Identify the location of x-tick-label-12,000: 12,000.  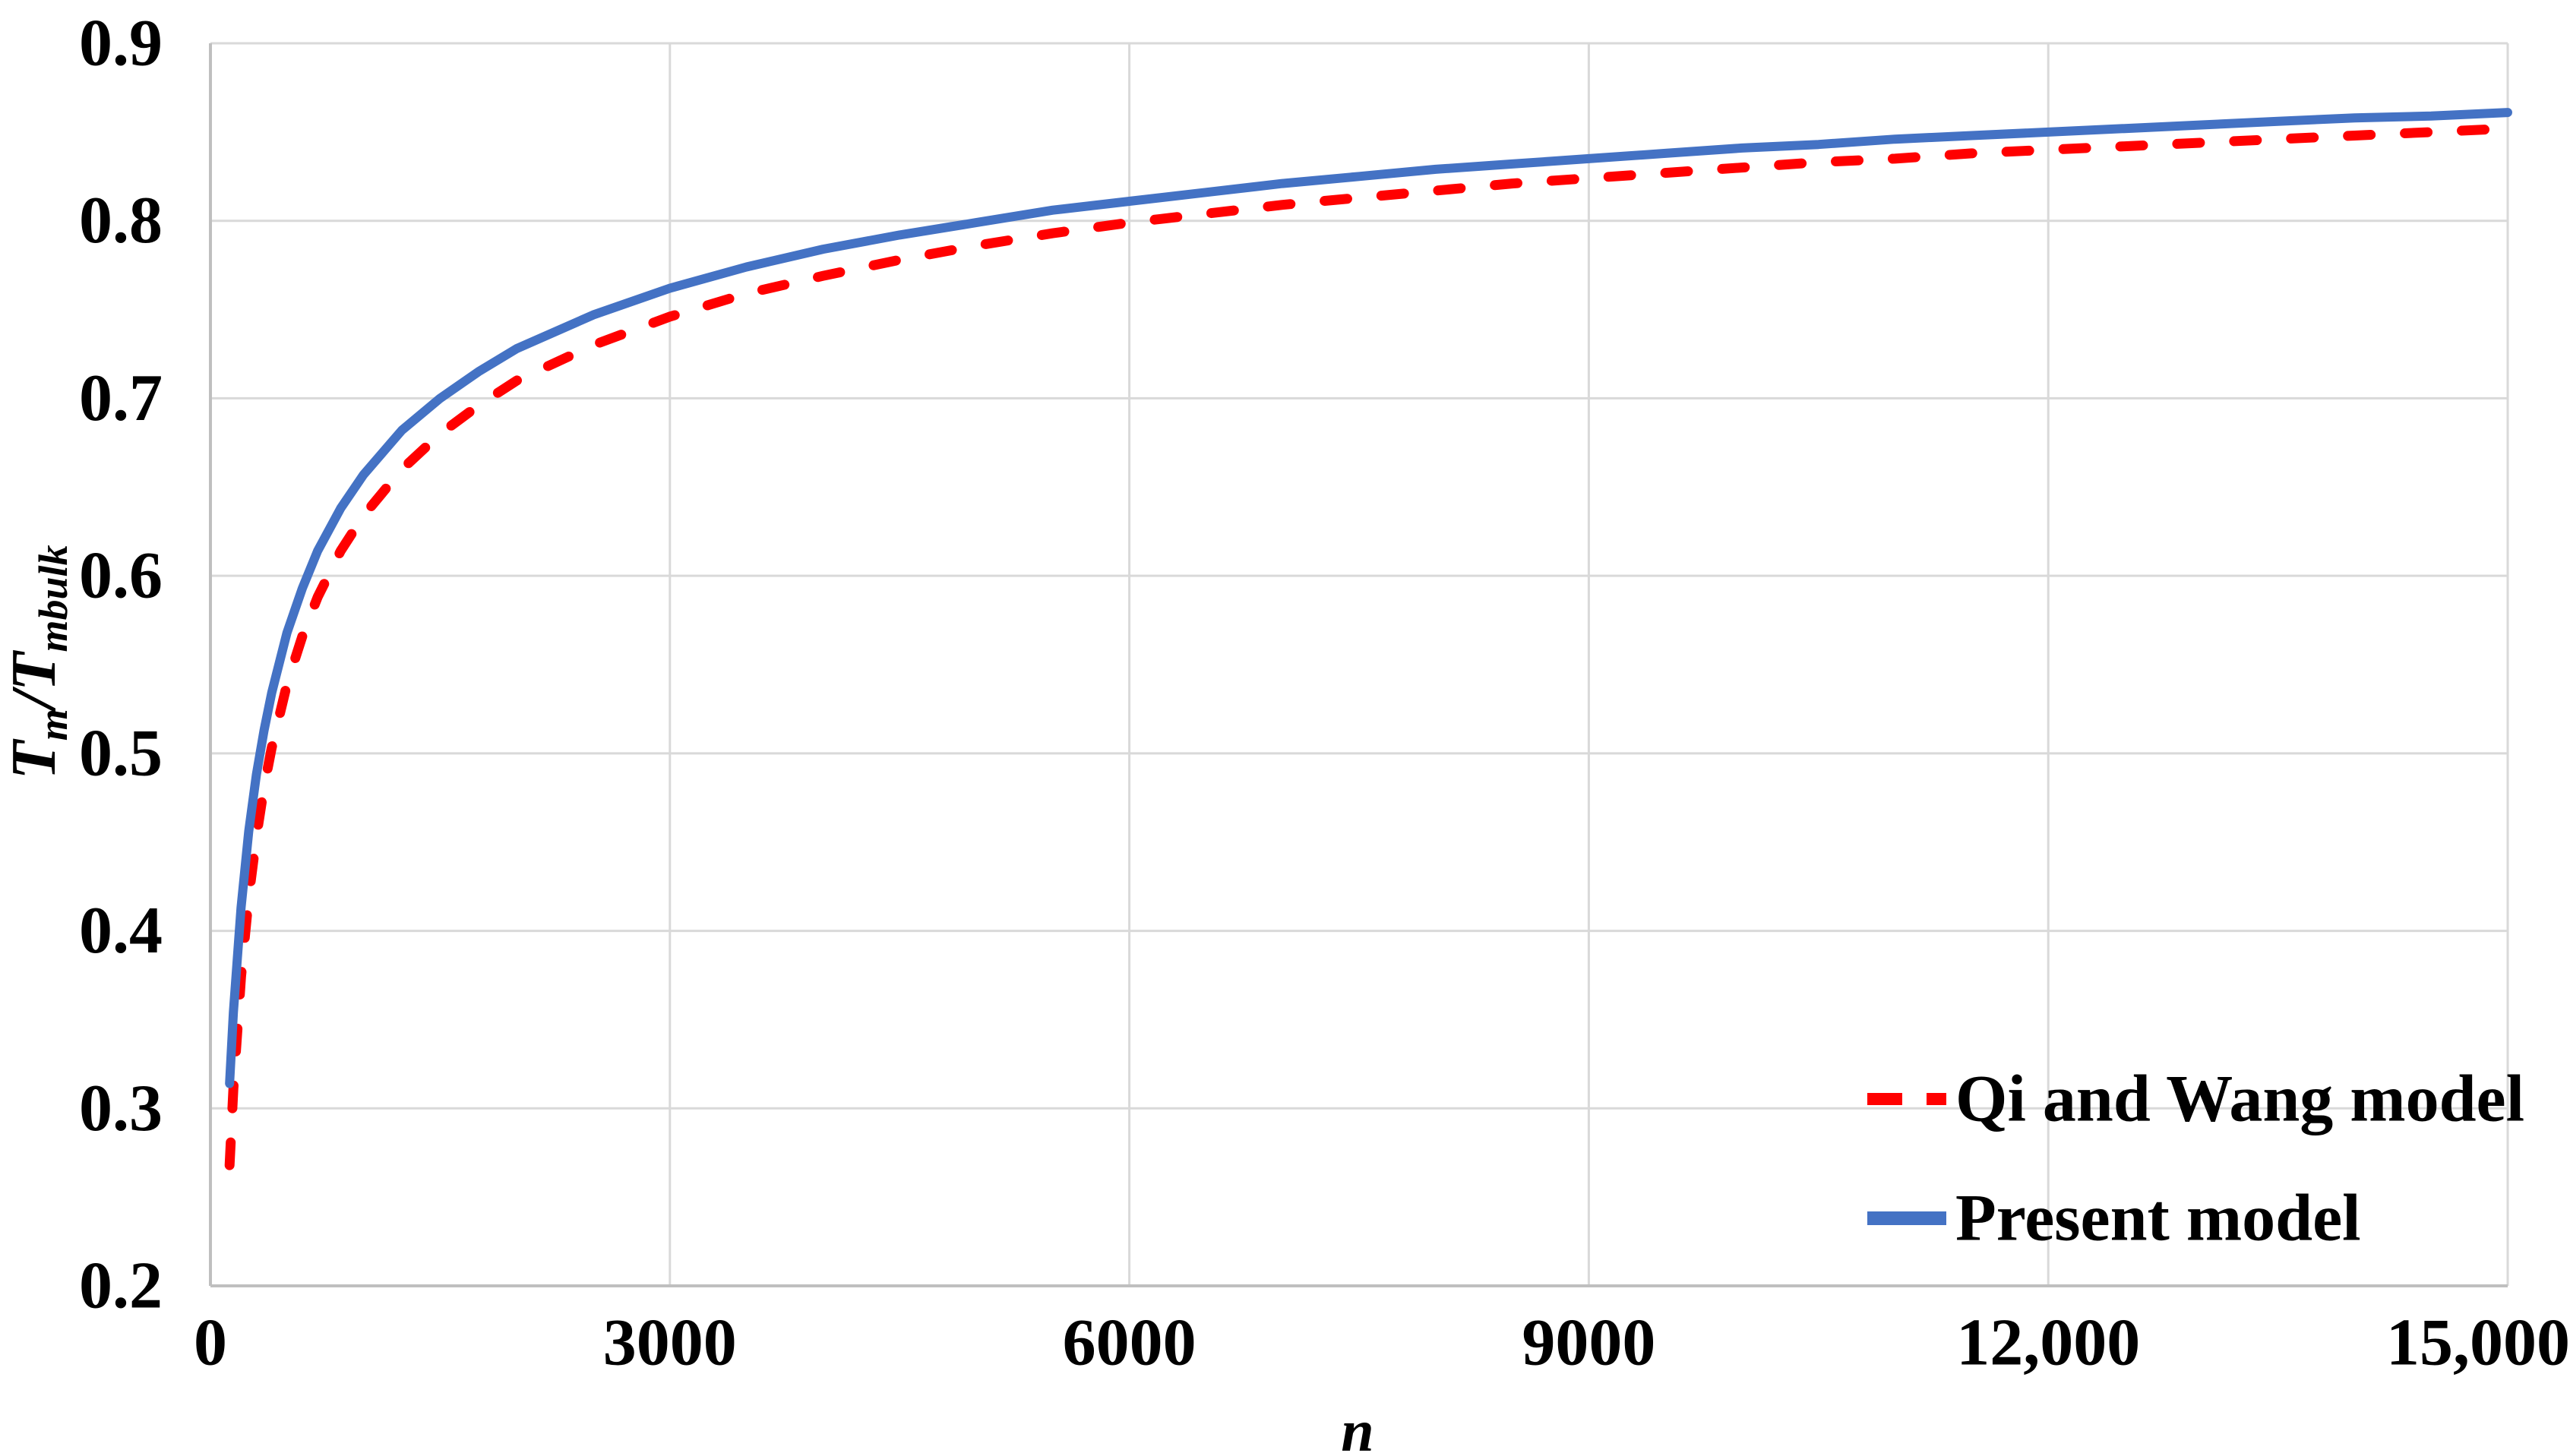
(2048, 1343).